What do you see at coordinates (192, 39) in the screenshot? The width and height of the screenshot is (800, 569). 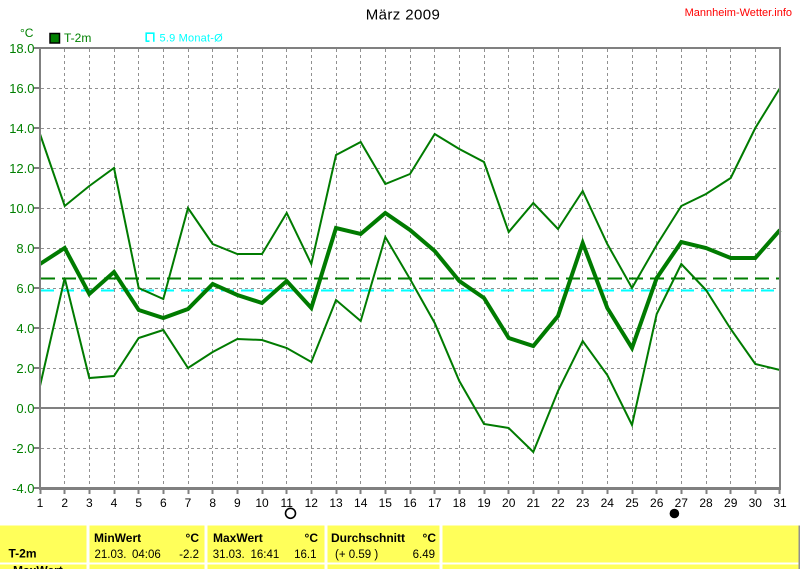 I see `svg-text: 5.9 Monat-Ø` at bounding box center [192, 39].